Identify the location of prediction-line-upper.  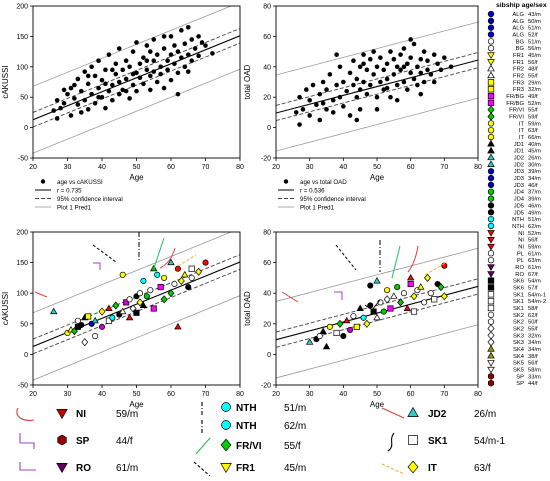
(377, 274).